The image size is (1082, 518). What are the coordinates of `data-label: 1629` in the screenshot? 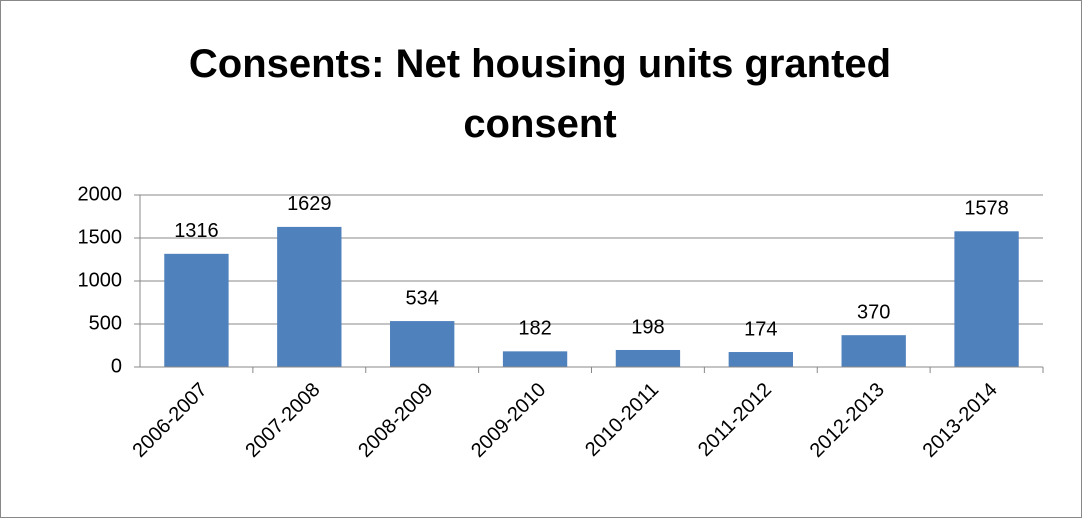 It's located at (309, 204).